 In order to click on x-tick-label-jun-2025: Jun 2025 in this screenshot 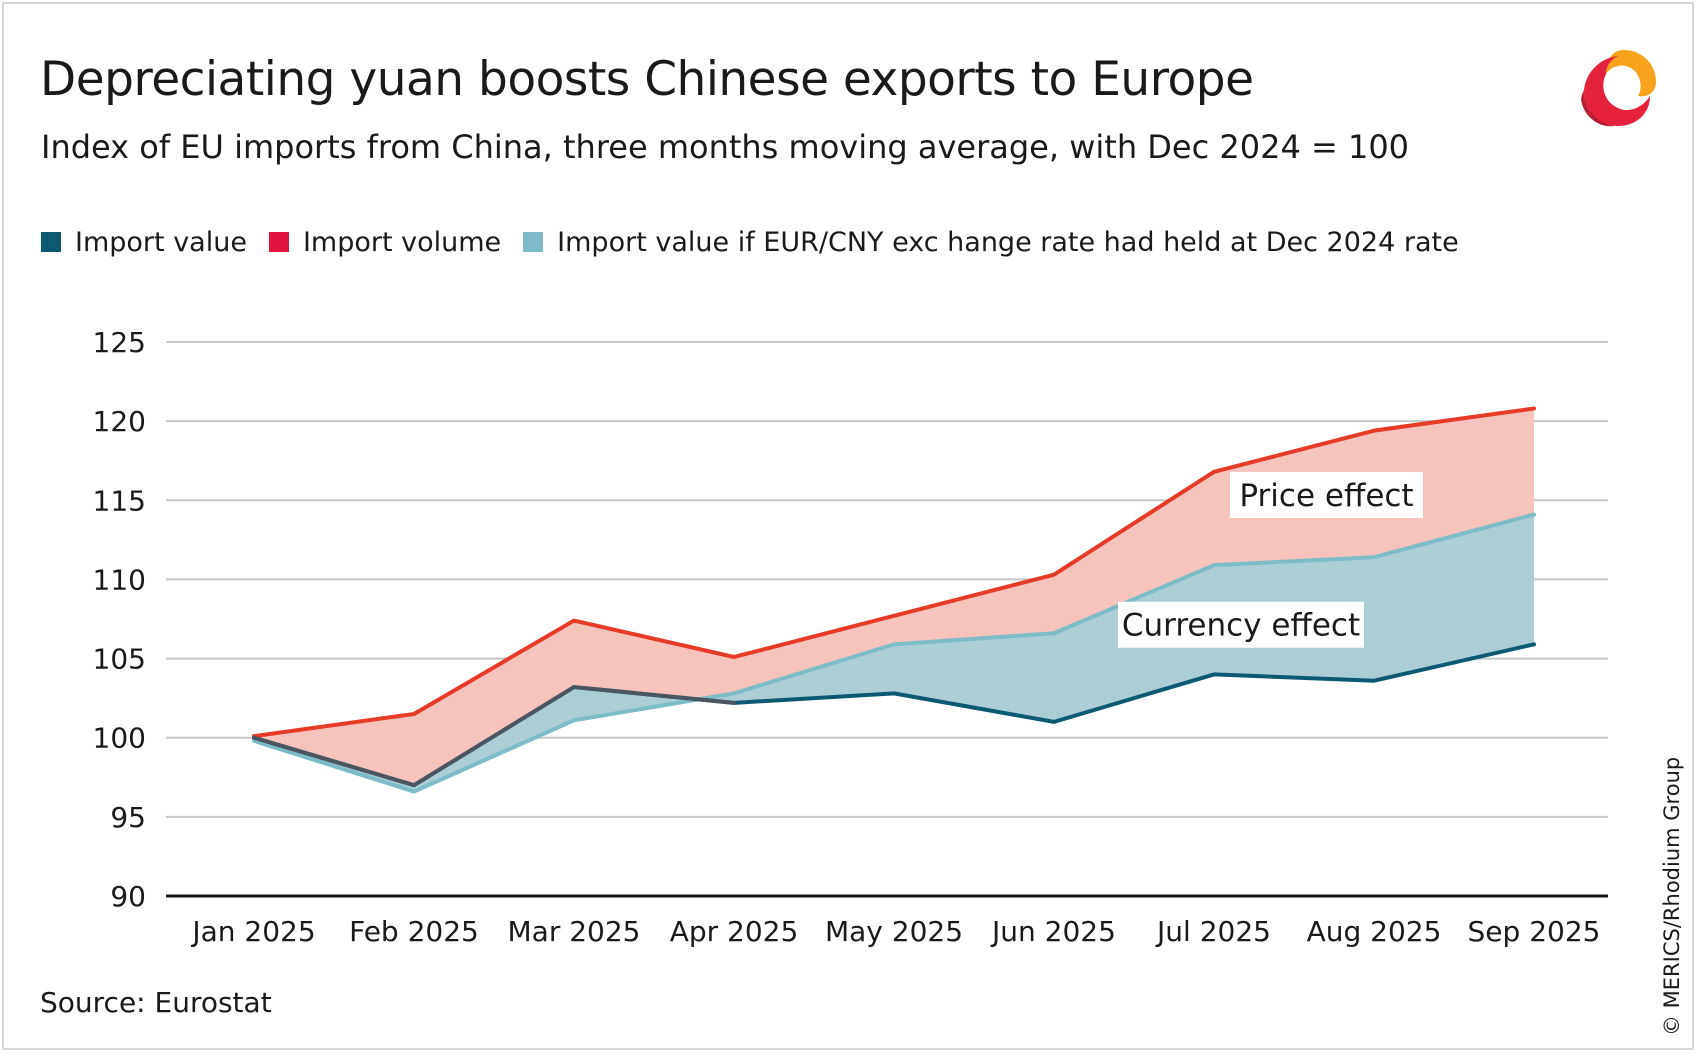, I will do `click(1053, 931)`.